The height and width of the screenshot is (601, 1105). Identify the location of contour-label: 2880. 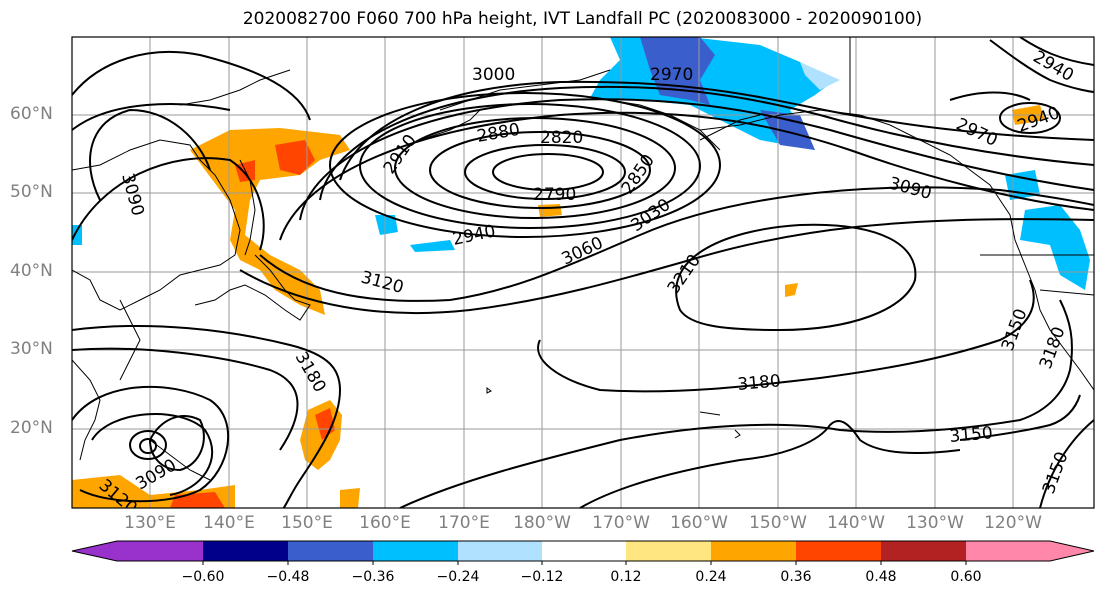
(498, 133).